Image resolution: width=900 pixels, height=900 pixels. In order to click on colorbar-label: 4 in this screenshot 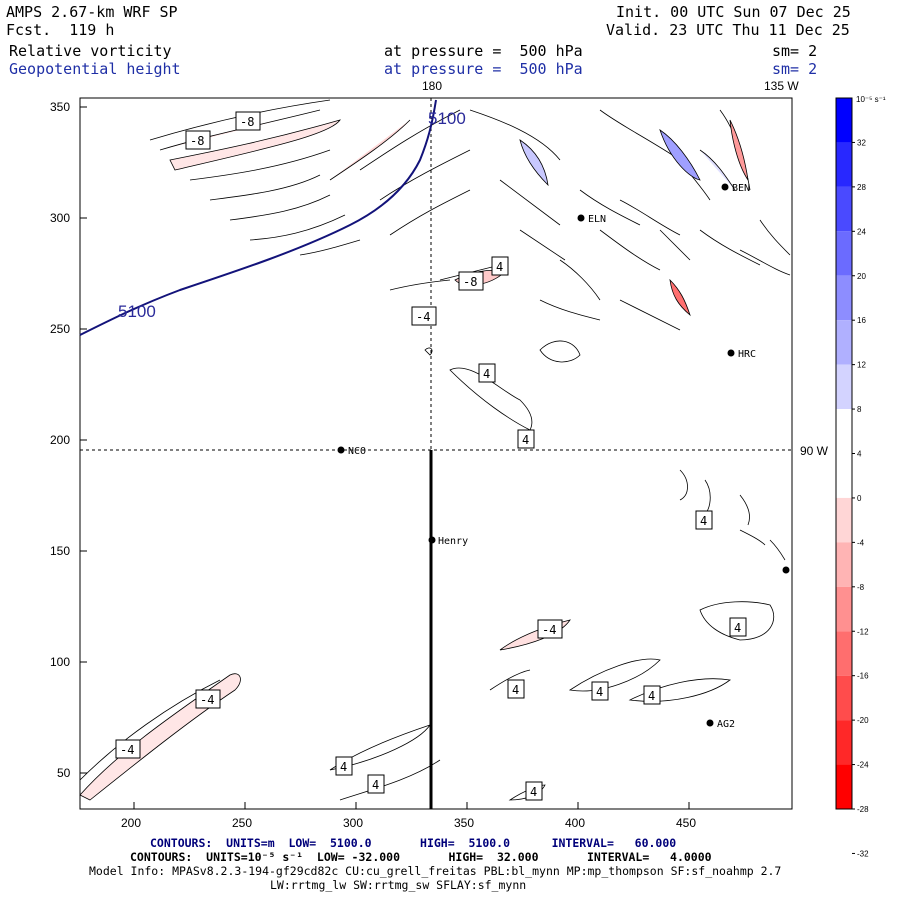, I will do `click(859, 454)`.